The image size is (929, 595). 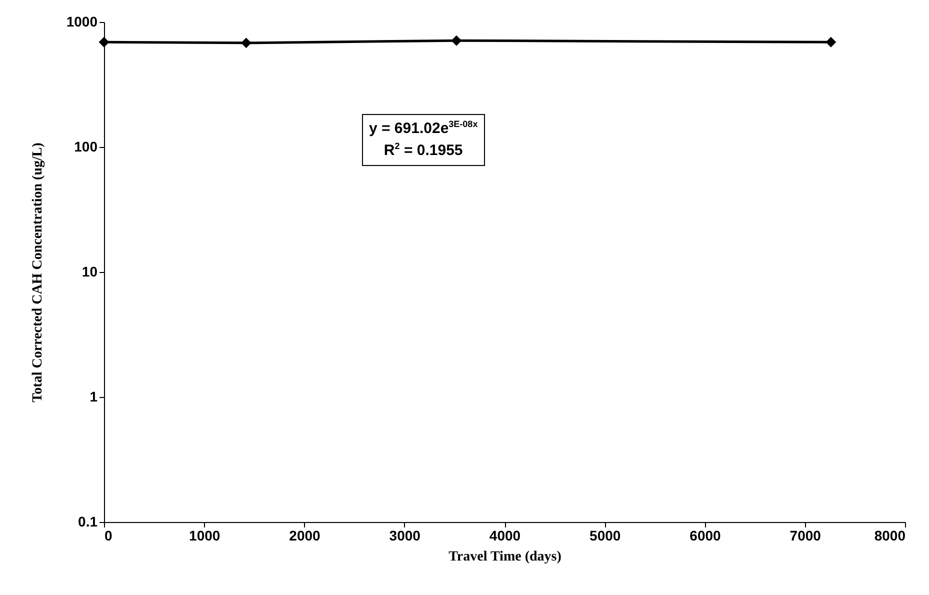 What do you see at coordinates (82, 22) in the screenshot?
I see `y-tick-label: 1000` at bounding box center [82, 22].